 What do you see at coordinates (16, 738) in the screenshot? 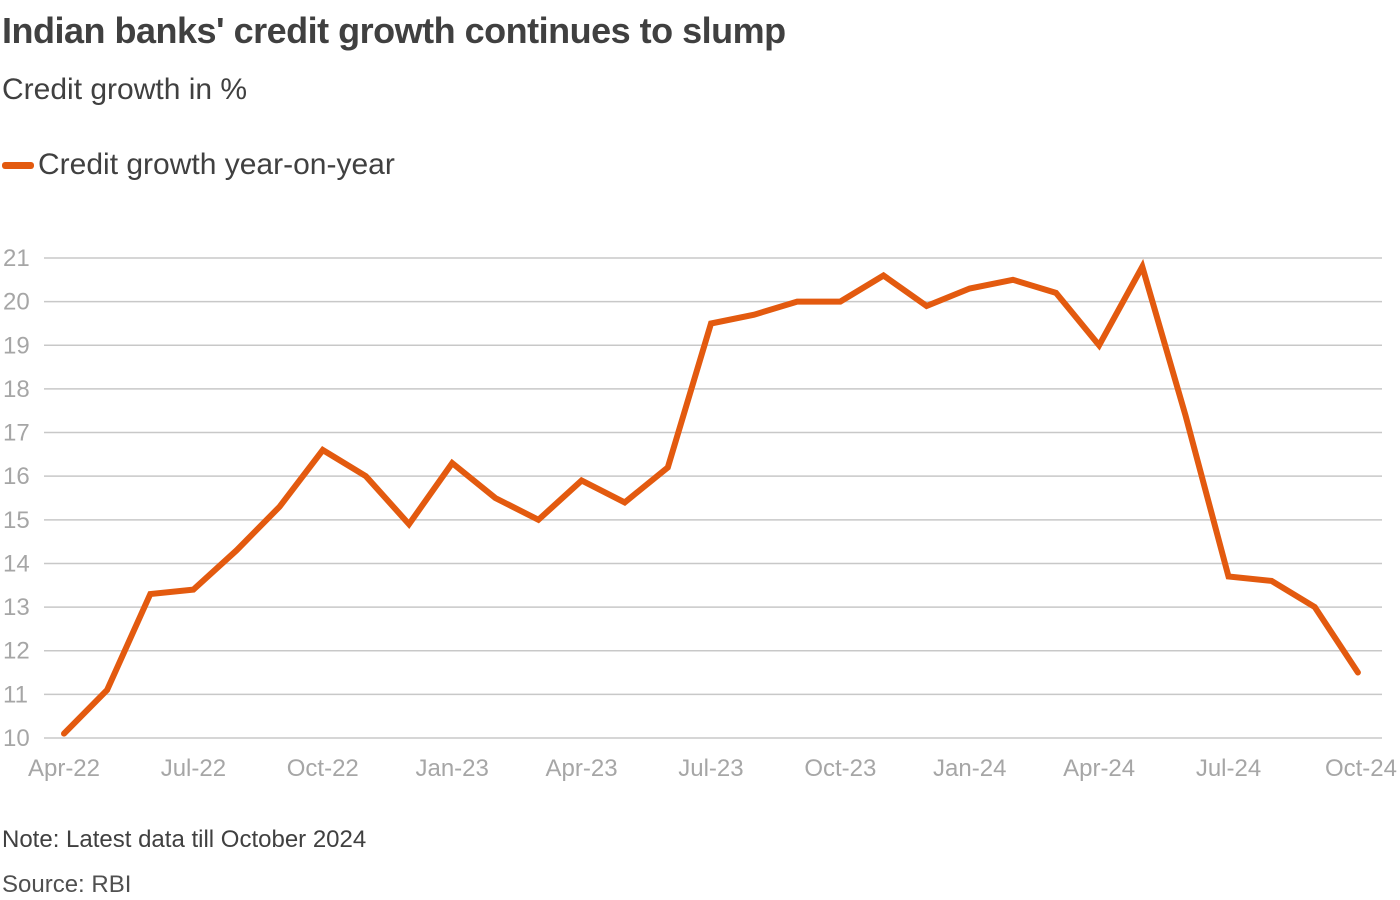
I see `y-tick-label: 10` at bounding box center [16, 738].